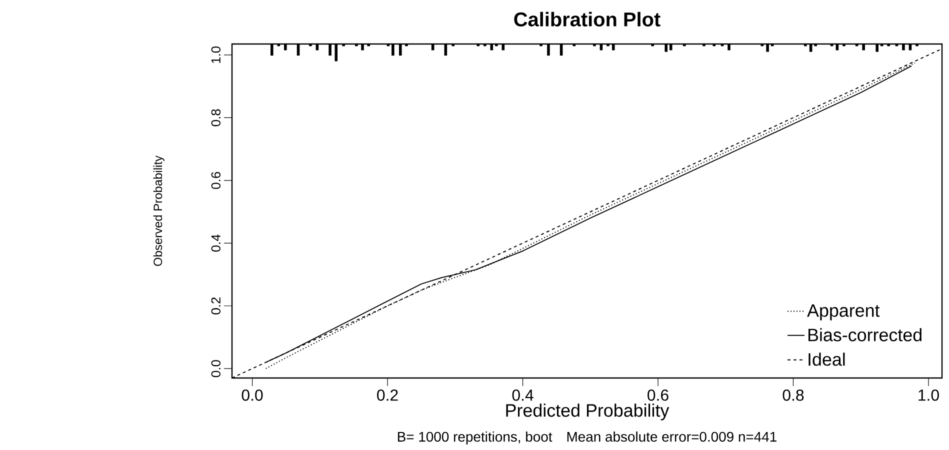  What do you see at coordinates (865, 335) in the screenshot?
I see `legend-label: Bias-corrected` at bounding box center [865, 335].